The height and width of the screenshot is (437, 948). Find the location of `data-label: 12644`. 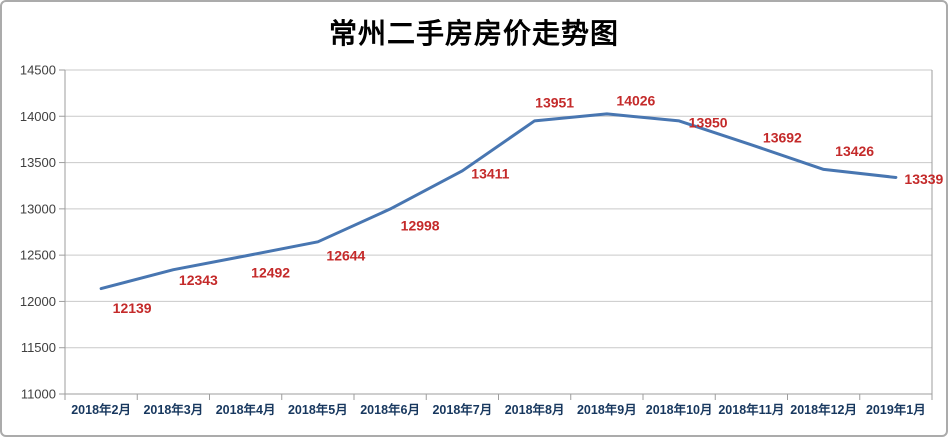

data-label: 12644 is located at coordinates (345, 255).